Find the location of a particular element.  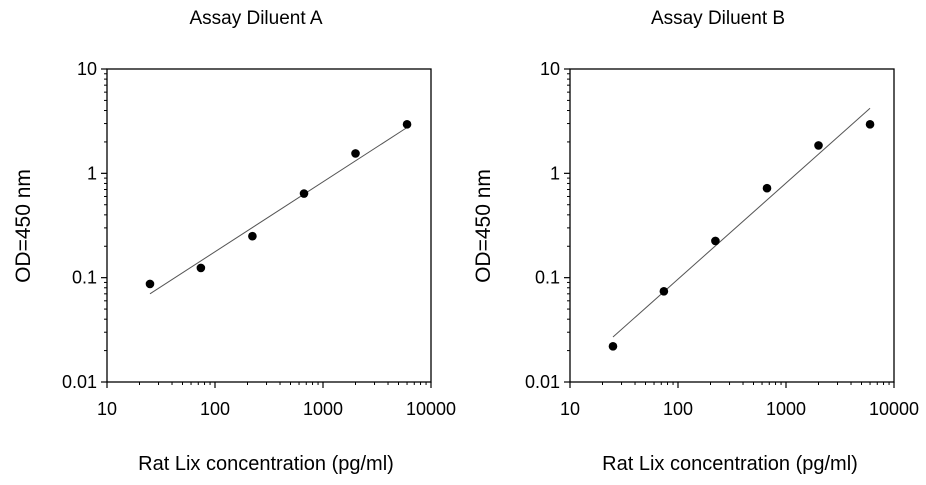

chart-title: Assay Diluent B is located at coordinates (718, 18).